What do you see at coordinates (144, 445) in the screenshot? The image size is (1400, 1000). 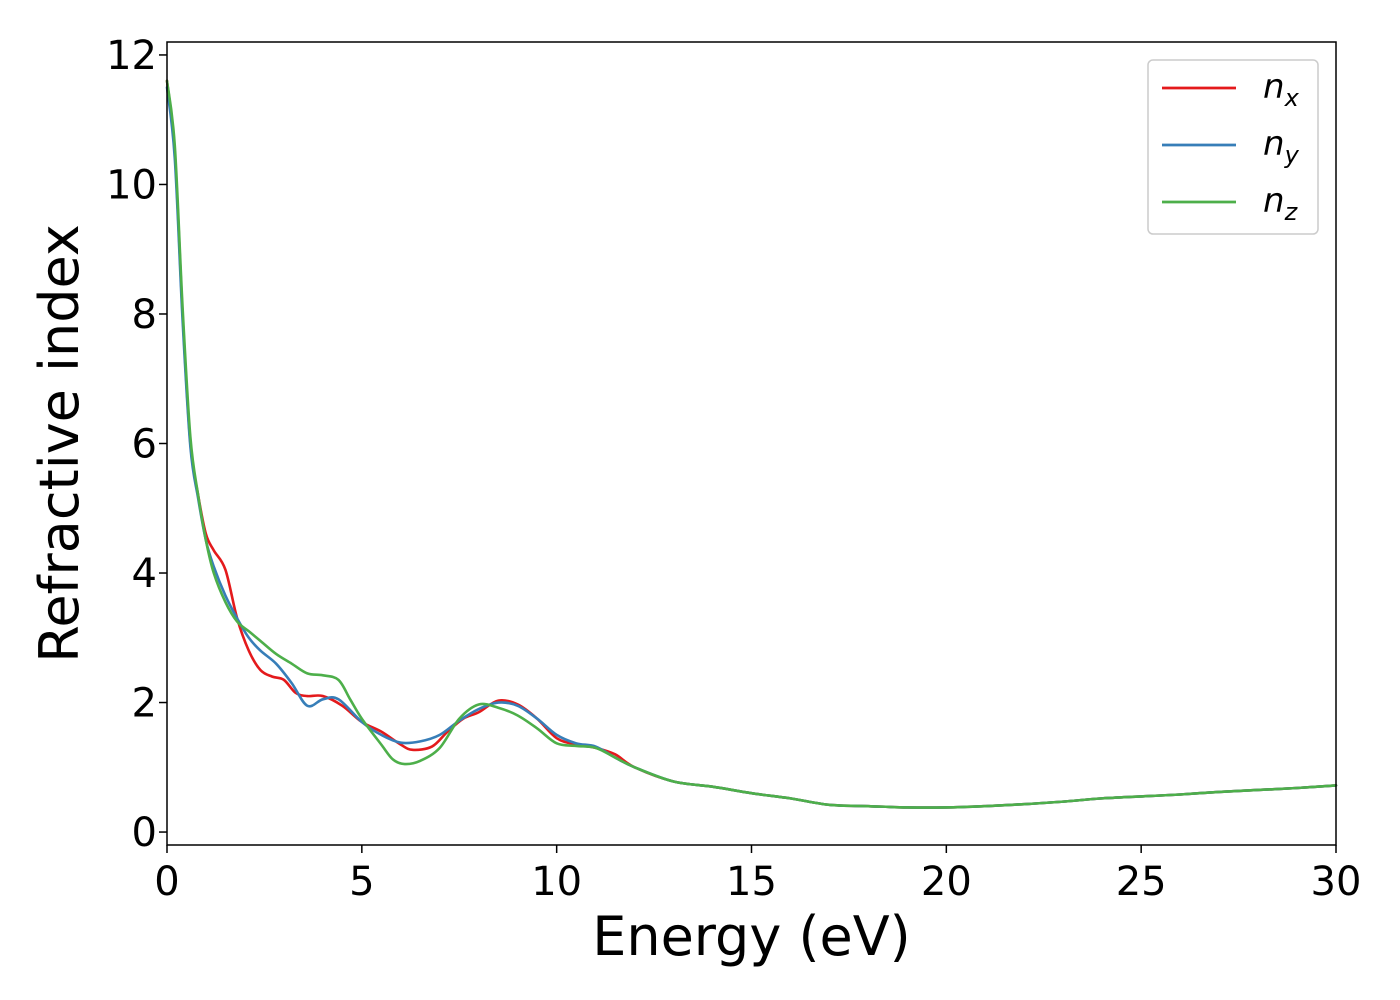 I see `y-tick-label: 6` at bounding box center [144, 445].